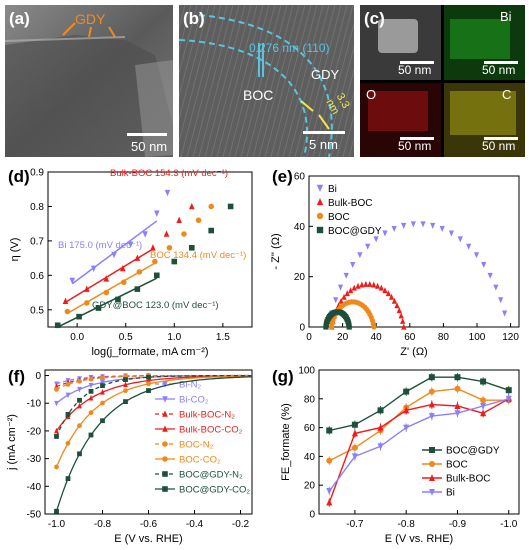 The height and width of the screenshot is (550, 529). Describe the element at coordinates (34, 459) in the screenshot. I see `y-tick-label: -30` at that location.